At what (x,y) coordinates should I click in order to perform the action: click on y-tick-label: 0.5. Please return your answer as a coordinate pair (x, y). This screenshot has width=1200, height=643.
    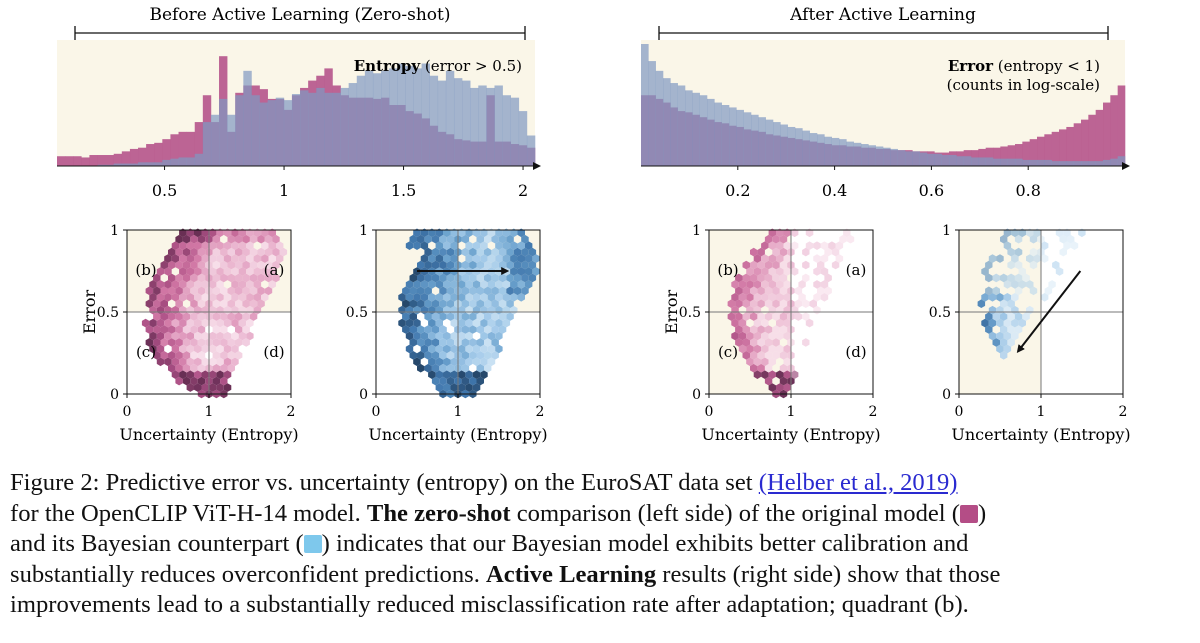
    Looking at the image, I should click on (940, 313).